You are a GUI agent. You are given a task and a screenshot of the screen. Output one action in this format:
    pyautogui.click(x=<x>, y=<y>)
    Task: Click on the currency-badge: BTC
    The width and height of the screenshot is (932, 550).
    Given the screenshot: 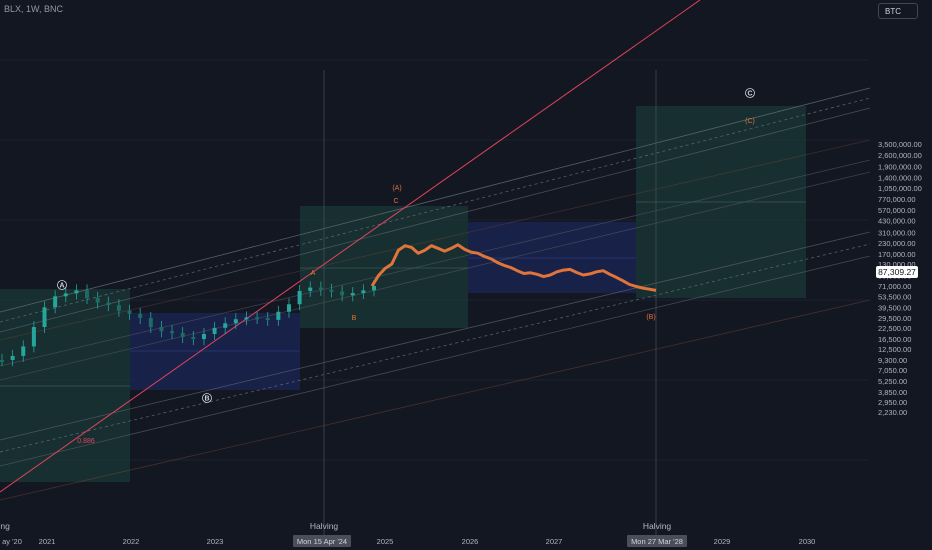 What is the action you would take?
    pyautogui.click(x=898, y=11)
    